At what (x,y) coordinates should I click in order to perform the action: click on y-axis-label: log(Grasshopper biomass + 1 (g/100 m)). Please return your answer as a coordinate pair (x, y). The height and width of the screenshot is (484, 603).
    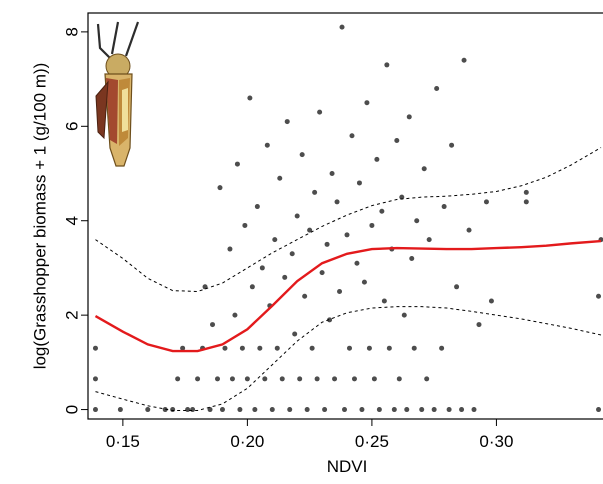
    Looking at the image, I should click on (40, 216).